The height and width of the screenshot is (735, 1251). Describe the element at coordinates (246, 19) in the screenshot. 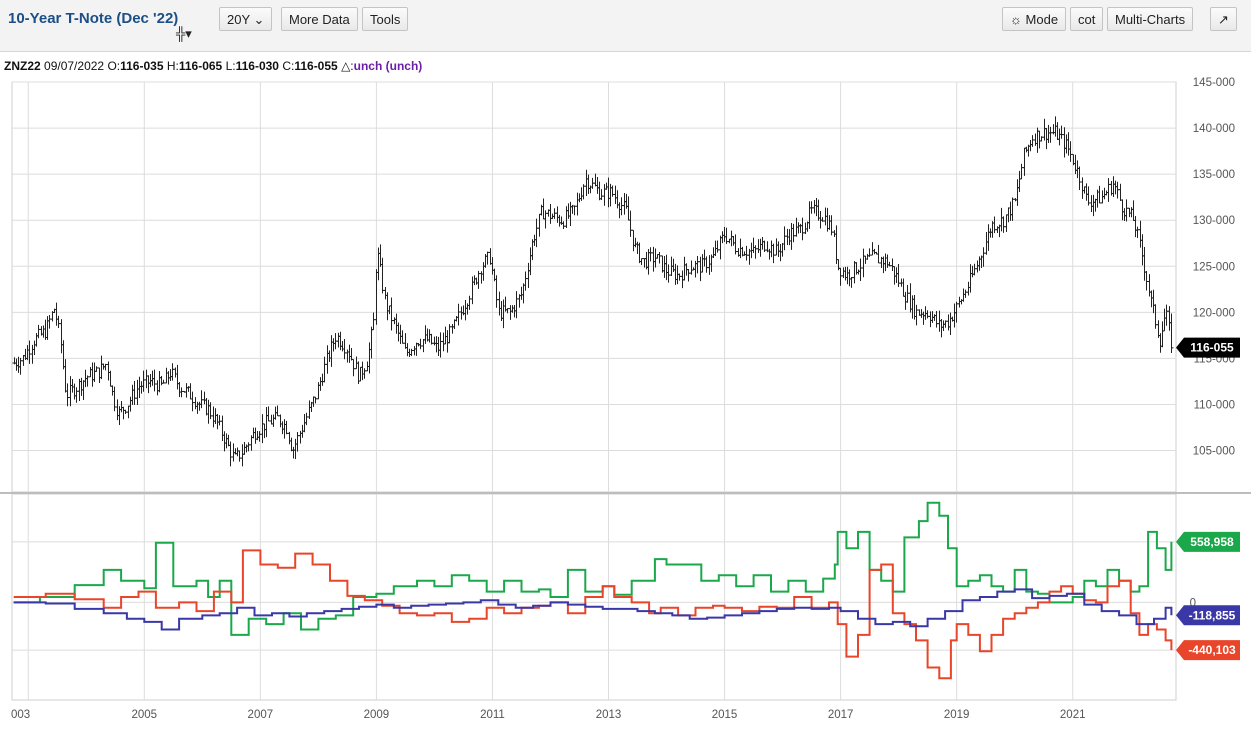

I see `period-dropdown: 20Y ⌄` at that location.